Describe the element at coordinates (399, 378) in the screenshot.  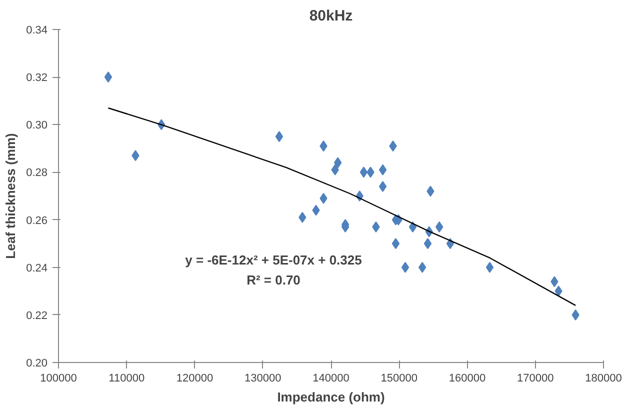
I see `x-tick-label: 150000` at that location.